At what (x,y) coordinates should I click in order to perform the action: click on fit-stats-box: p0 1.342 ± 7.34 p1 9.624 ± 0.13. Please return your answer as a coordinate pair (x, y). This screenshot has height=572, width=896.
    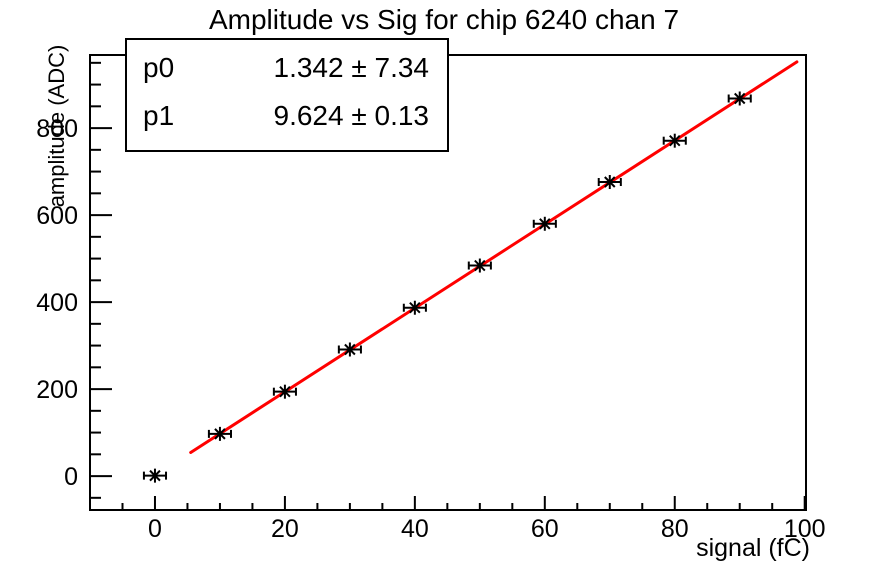
    Looking at the image, I should click on (287, 95).